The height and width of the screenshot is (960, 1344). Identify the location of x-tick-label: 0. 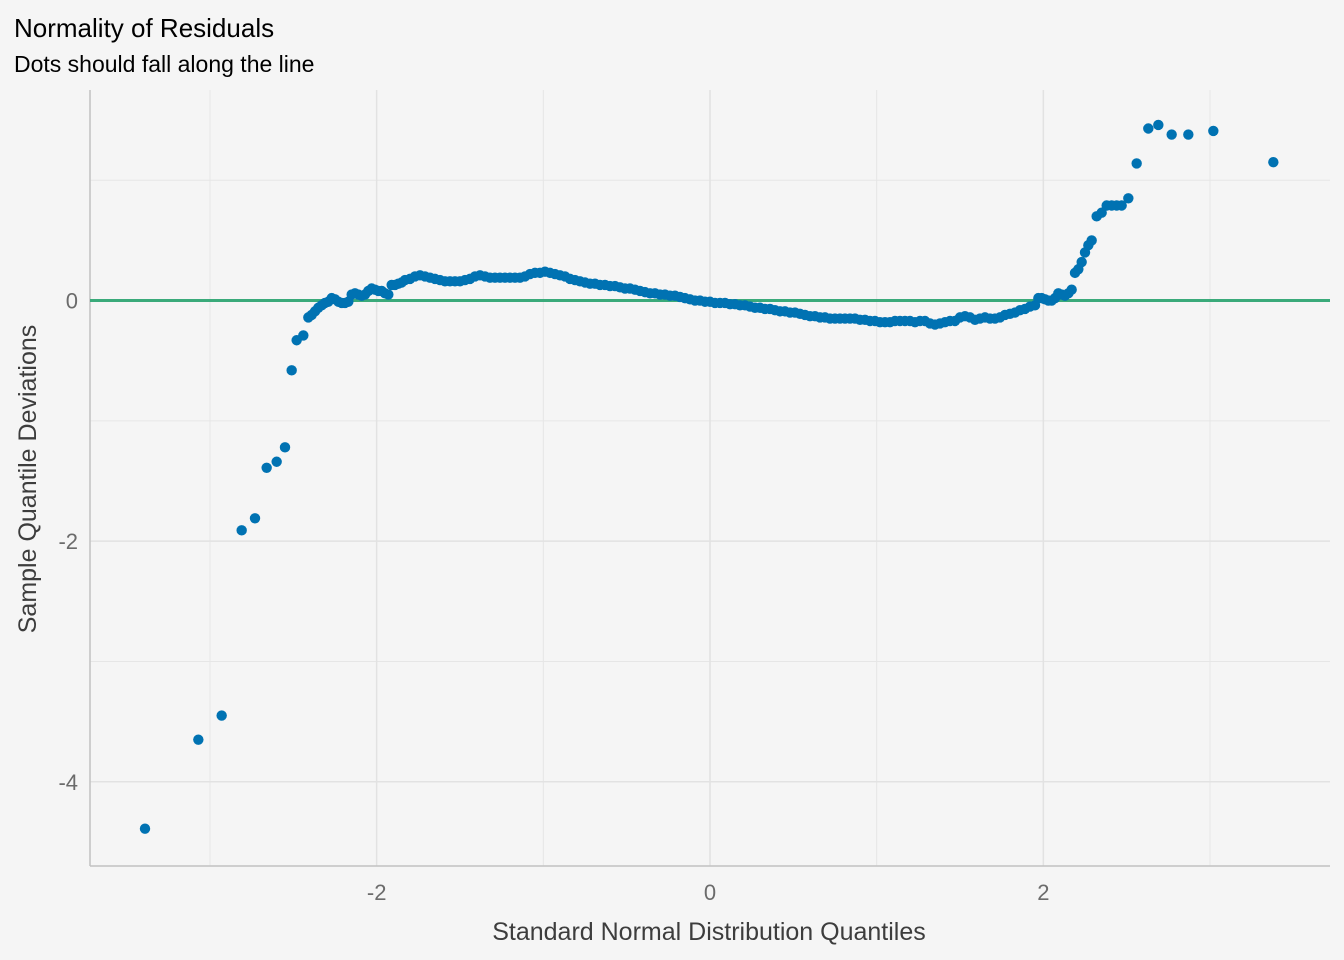
(710, 892).